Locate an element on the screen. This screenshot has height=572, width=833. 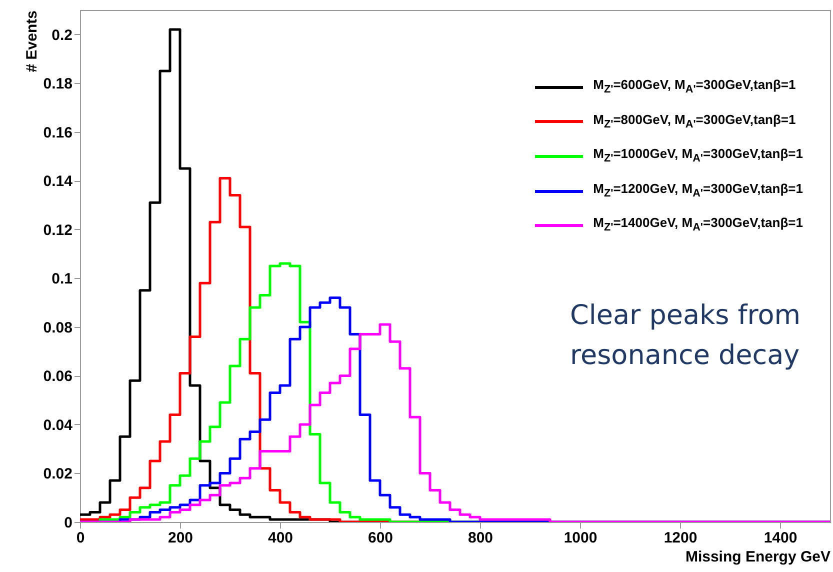
y-tick-label: 0.08 is located at coordinates (57, 327).